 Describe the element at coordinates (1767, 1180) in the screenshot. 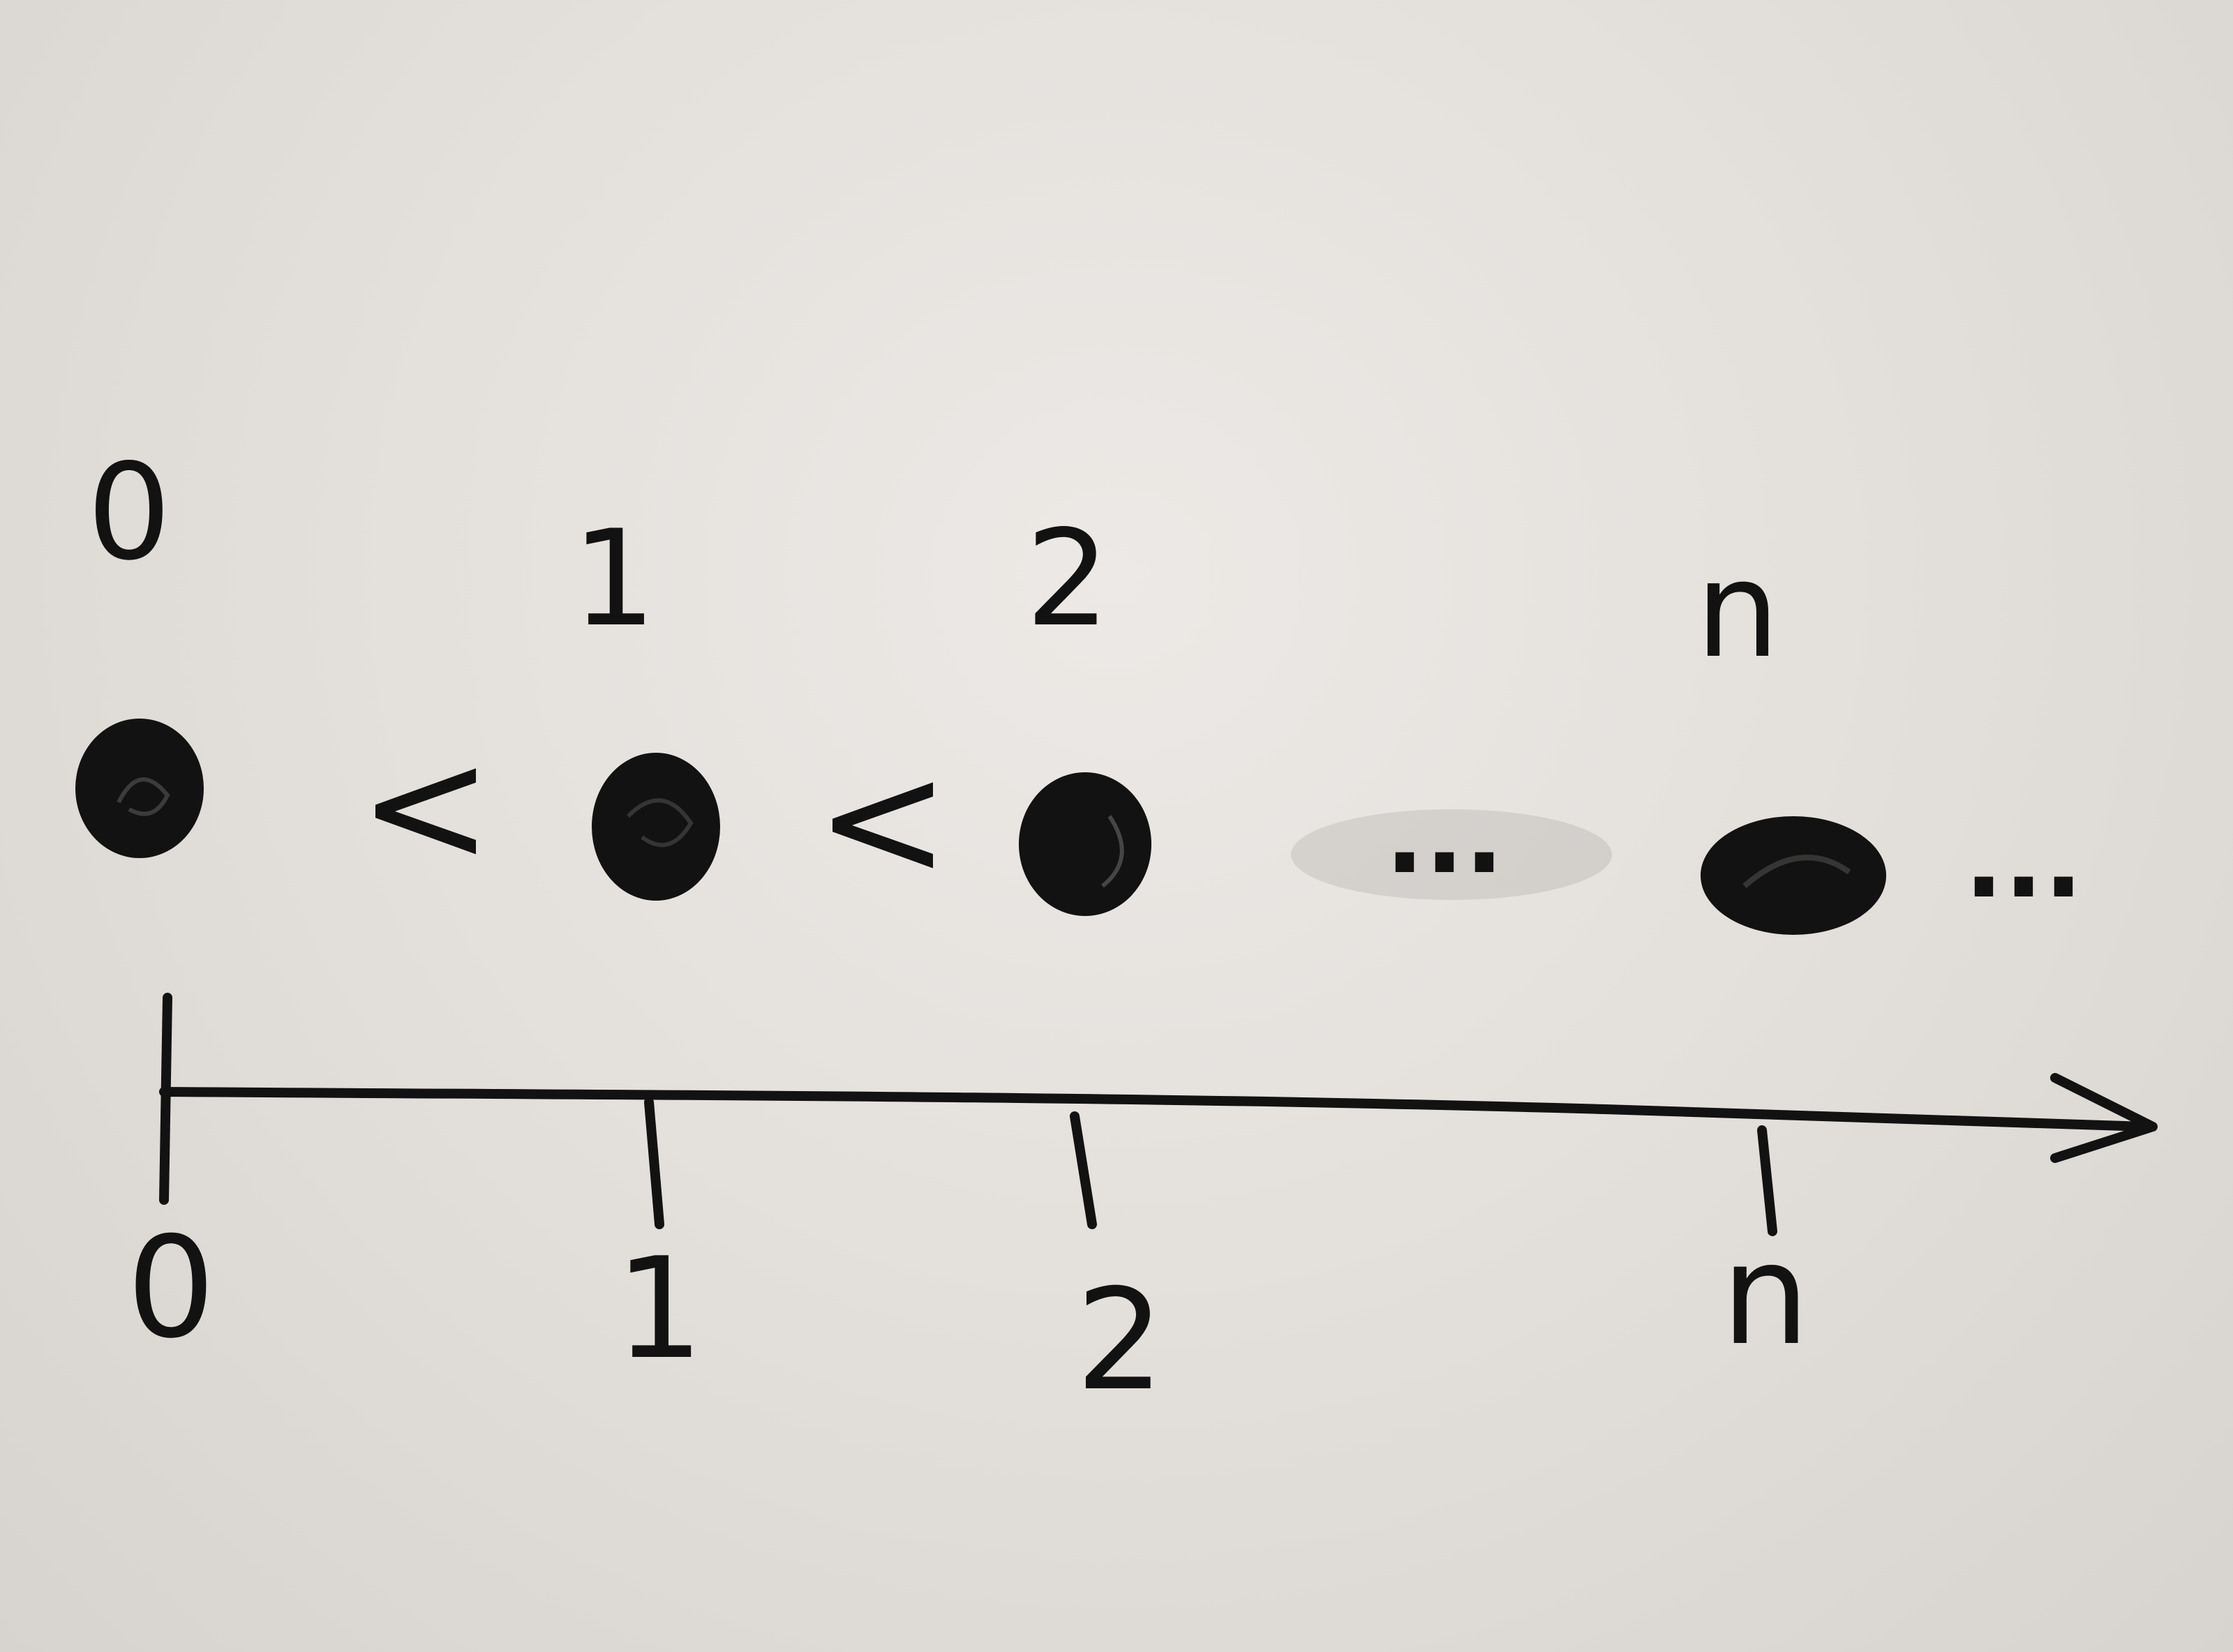

I see `axis-tick-n` at that location.